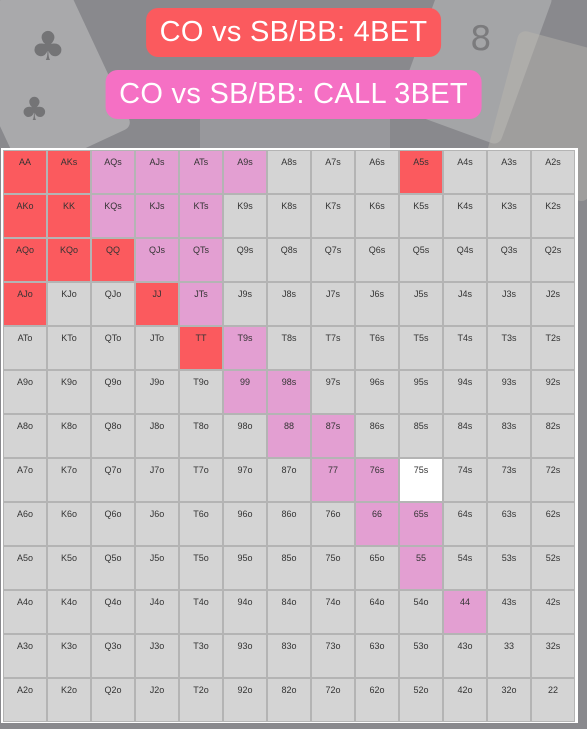  I want to click on hand-cell-53s: 53s, so click(509, 568).